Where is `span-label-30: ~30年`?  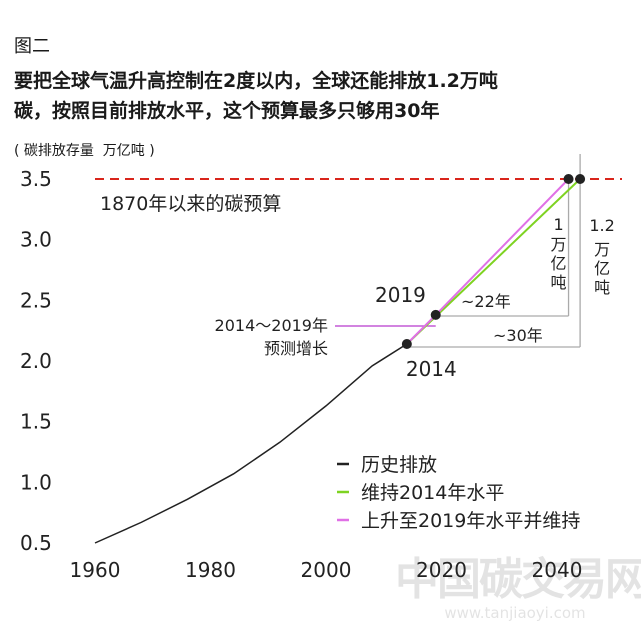 span-label-30: ~30年 is located at coordinates (518, 335).